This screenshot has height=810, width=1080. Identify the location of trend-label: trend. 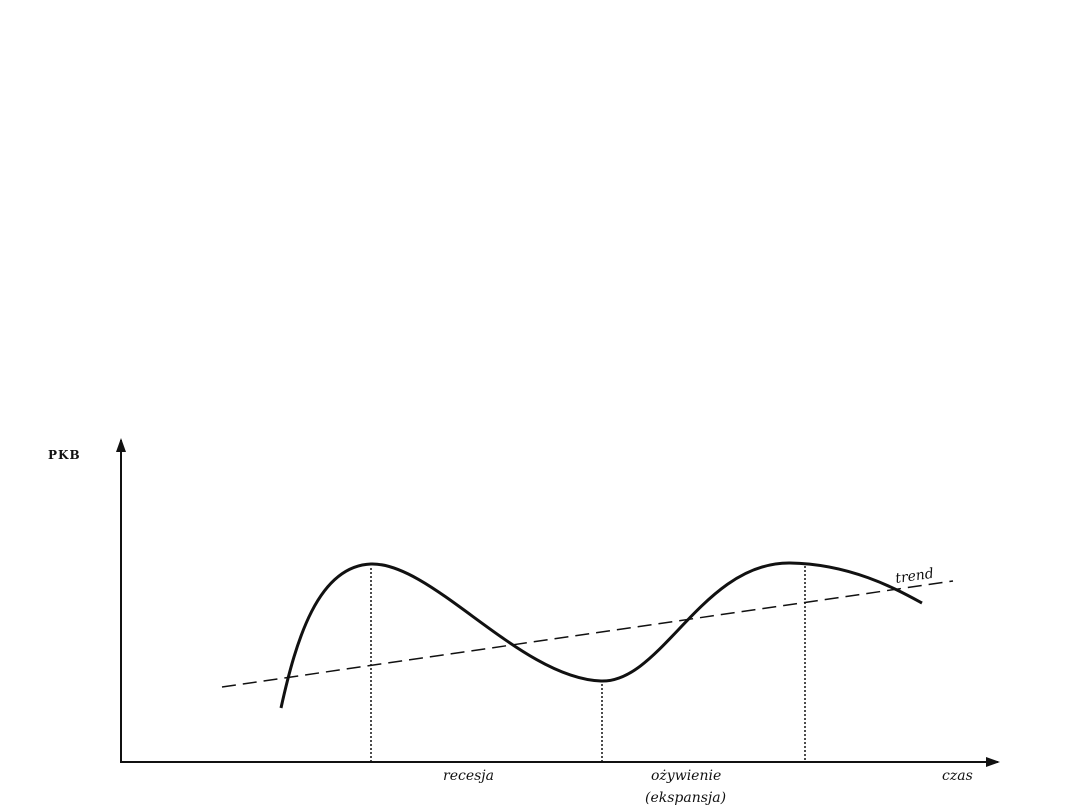
(914, 576).